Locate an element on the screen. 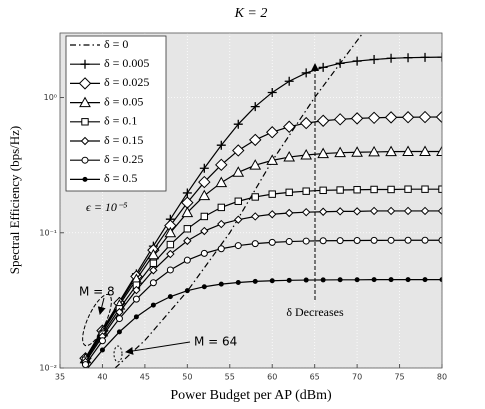 The width and height of the screenshot is (485, 409). legend-label: δ = 0.025 is located at coordinates (126, 82).